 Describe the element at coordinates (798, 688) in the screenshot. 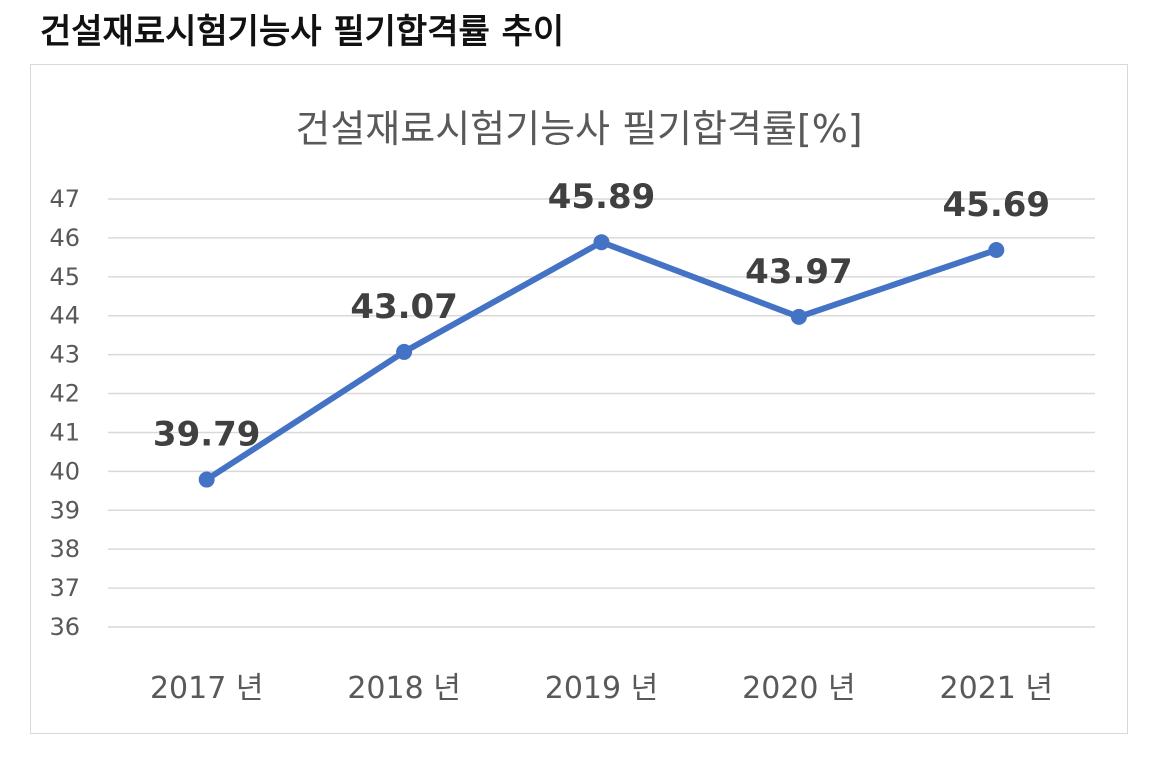

I see `x-tick-label: 2020 년` at that location.